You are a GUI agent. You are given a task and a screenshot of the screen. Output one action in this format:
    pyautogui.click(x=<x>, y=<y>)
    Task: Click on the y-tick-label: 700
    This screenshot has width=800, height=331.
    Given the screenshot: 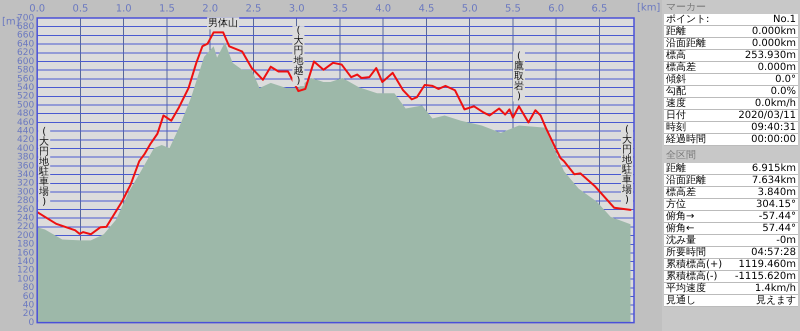 What is the action you would take?
    pyautogui.click(x=25, y=18)
    